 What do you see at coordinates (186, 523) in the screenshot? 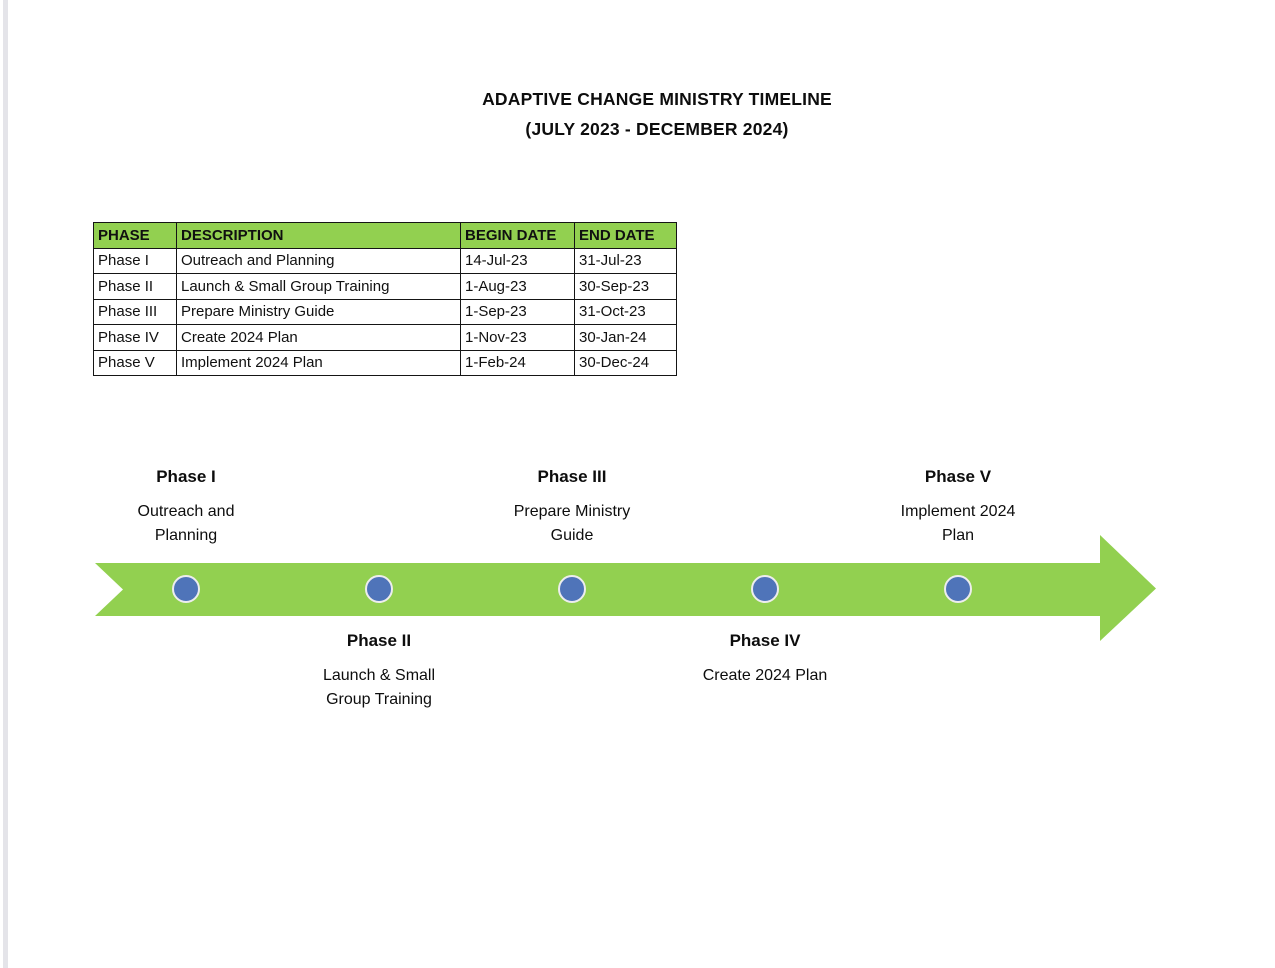
I see `phase-description: Outreach and Planning` at bounding box center [186, 523].